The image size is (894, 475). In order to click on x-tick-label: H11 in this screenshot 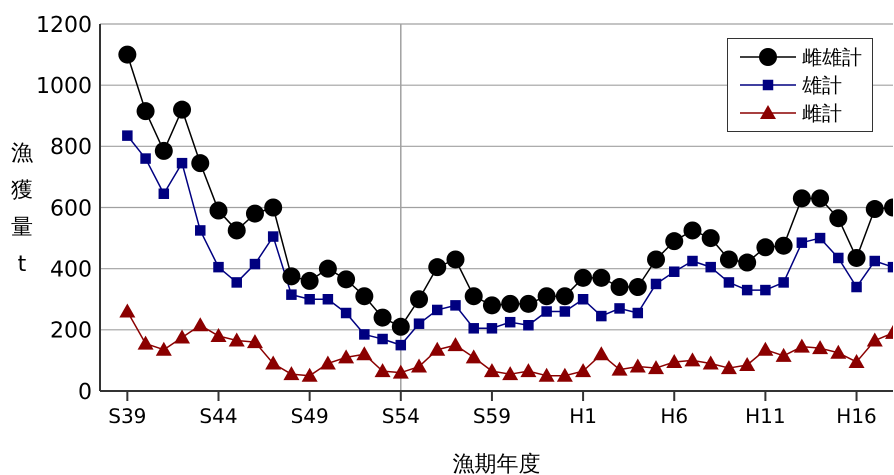, I will do `click(765, 416)`.